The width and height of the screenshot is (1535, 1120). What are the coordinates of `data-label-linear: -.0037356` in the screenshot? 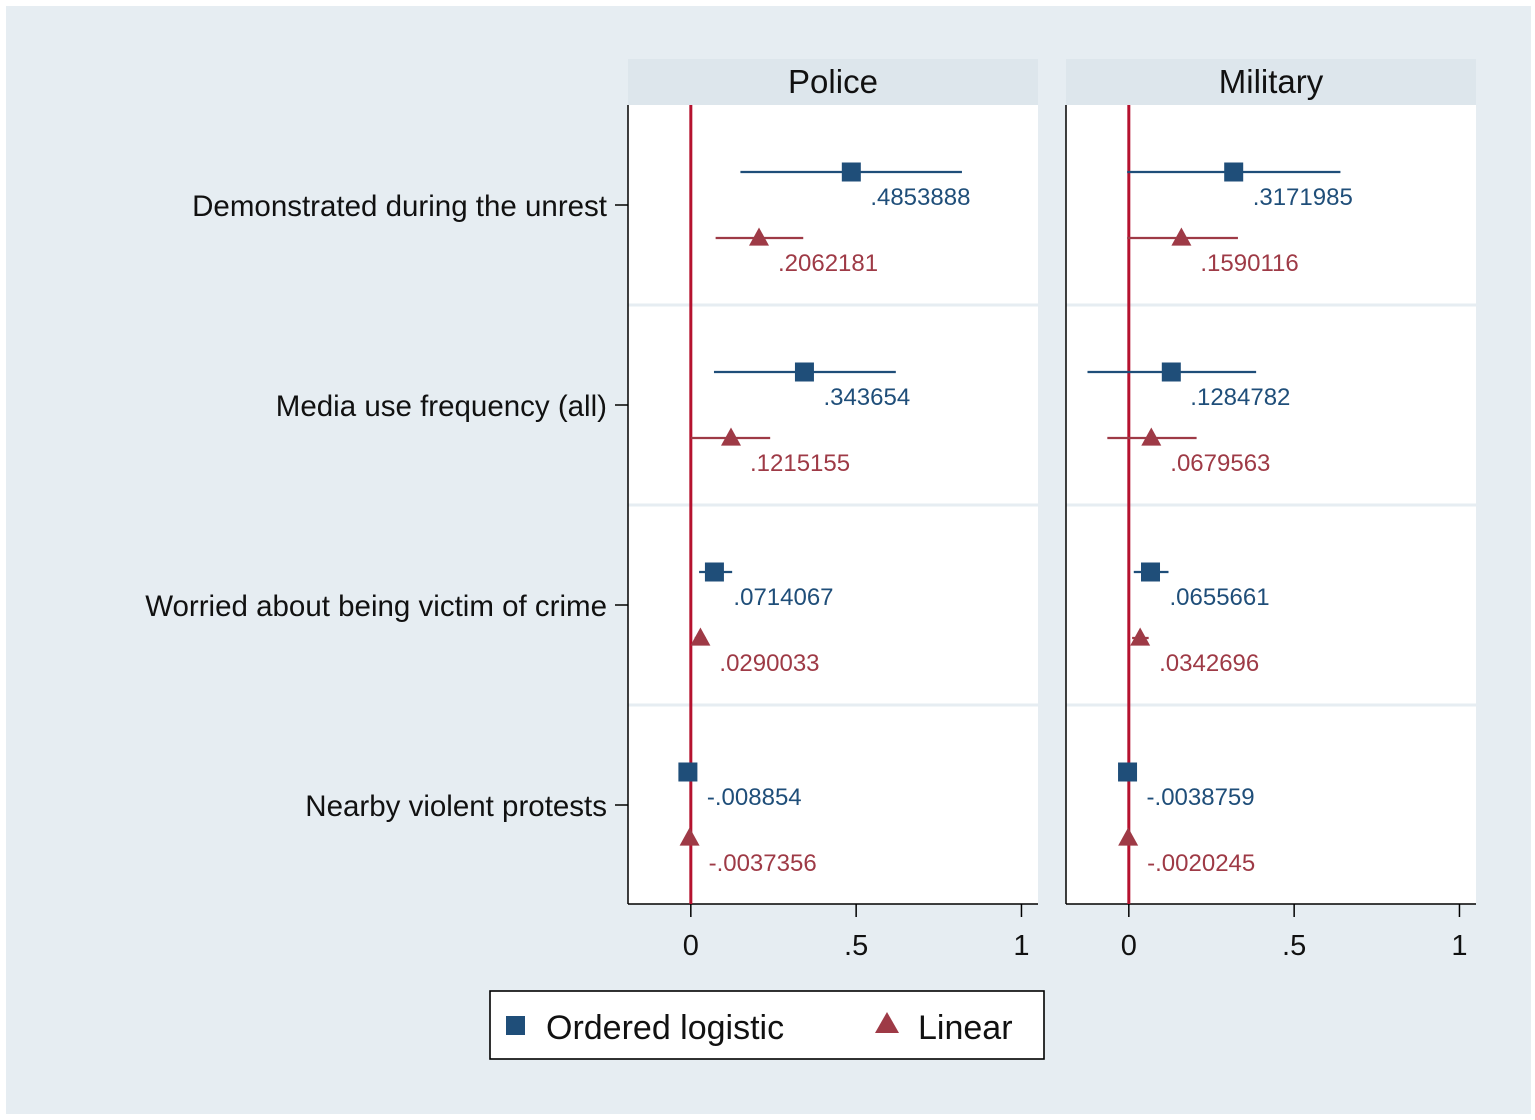 It's located at (763, 863).